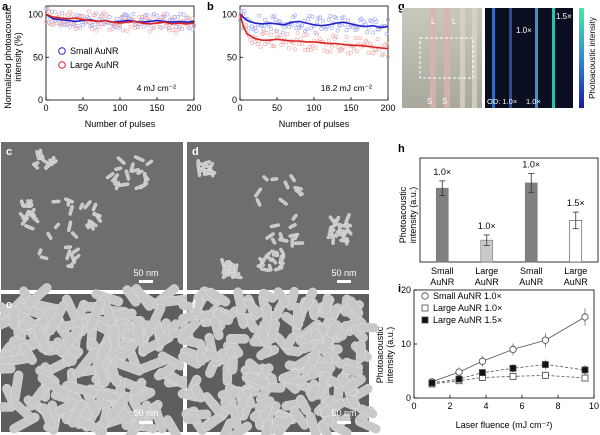  I want to click on panel-letter-i: i, so click(399, 289).